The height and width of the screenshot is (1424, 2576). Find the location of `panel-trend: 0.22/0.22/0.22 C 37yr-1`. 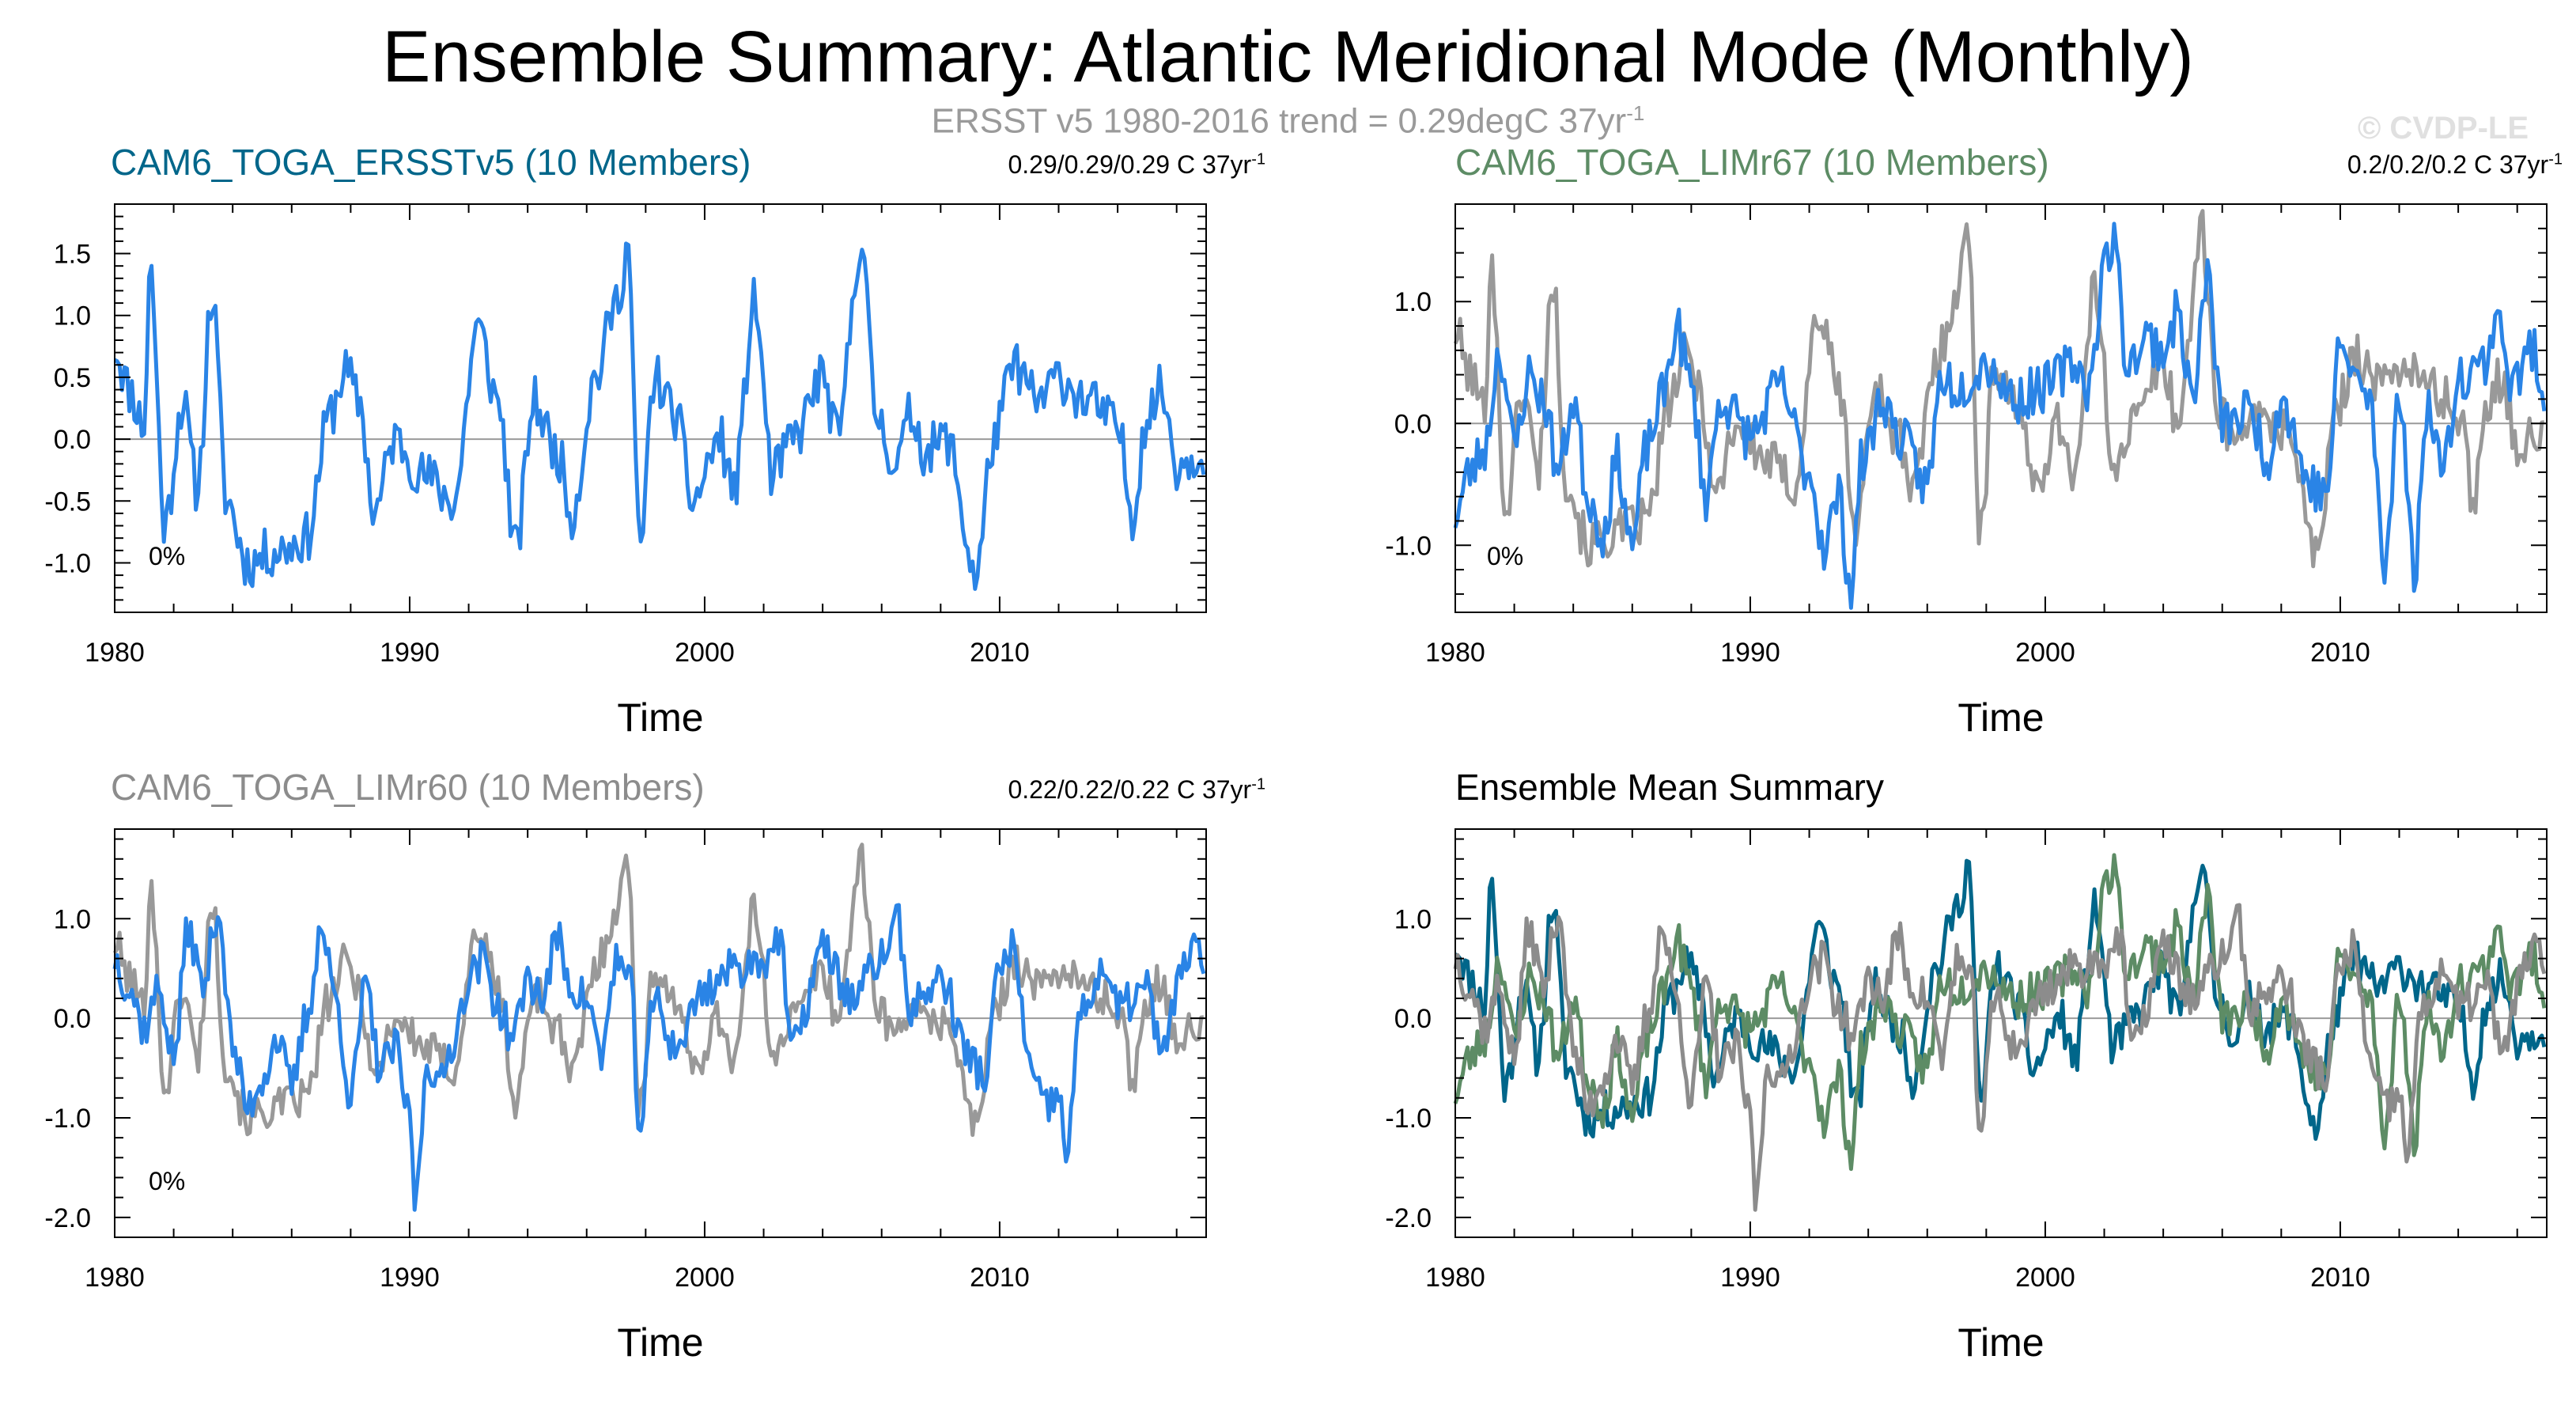

panel-trend: 0.22/0.22/0.22 C 37yr-1 is located at coordinates (989, 790).